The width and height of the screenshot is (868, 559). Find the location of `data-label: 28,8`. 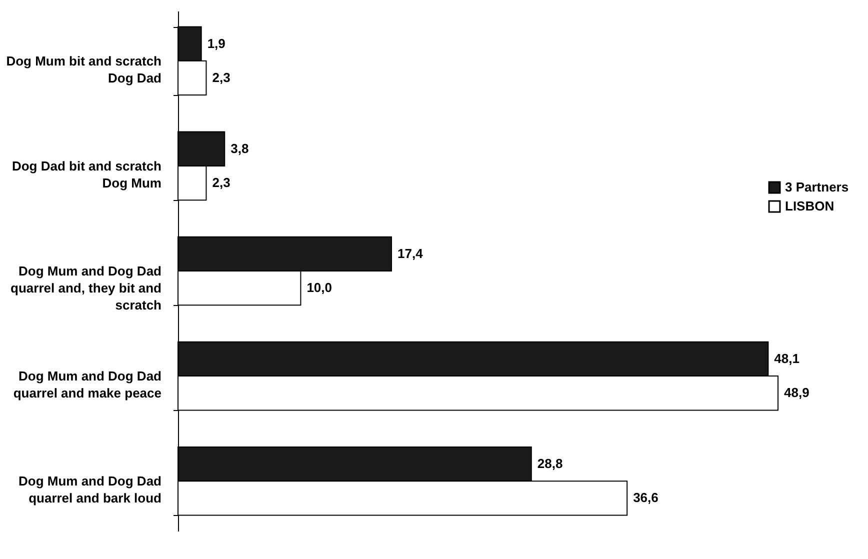

data-label: 28,8 is located at coordinates (550, 464).